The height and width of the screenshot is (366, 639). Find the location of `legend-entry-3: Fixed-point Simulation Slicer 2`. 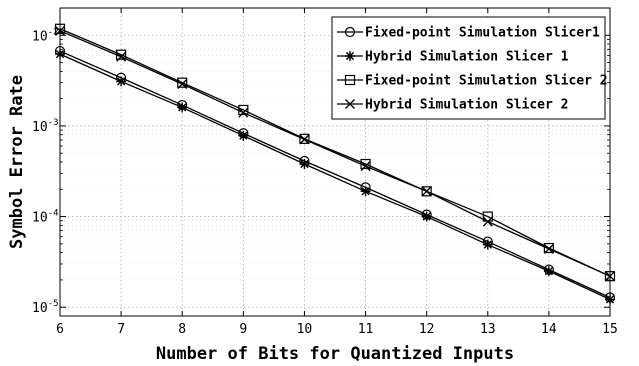

legend-entry-3: Fixed-point Simulation Slicer 2 is located at coordinates (472, 81).